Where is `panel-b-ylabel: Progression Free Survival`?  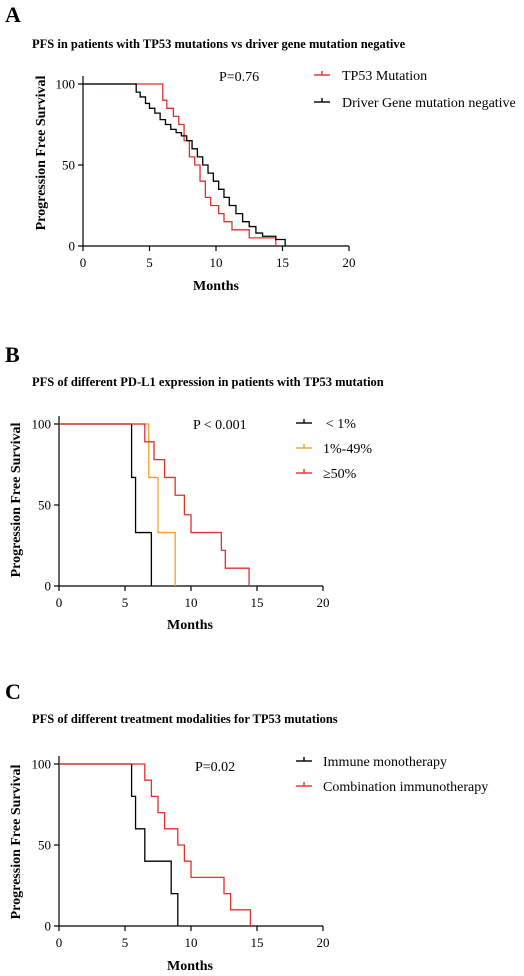 panel-b-ylabel: Progression Free Survival is located at coordinates (16, 500).